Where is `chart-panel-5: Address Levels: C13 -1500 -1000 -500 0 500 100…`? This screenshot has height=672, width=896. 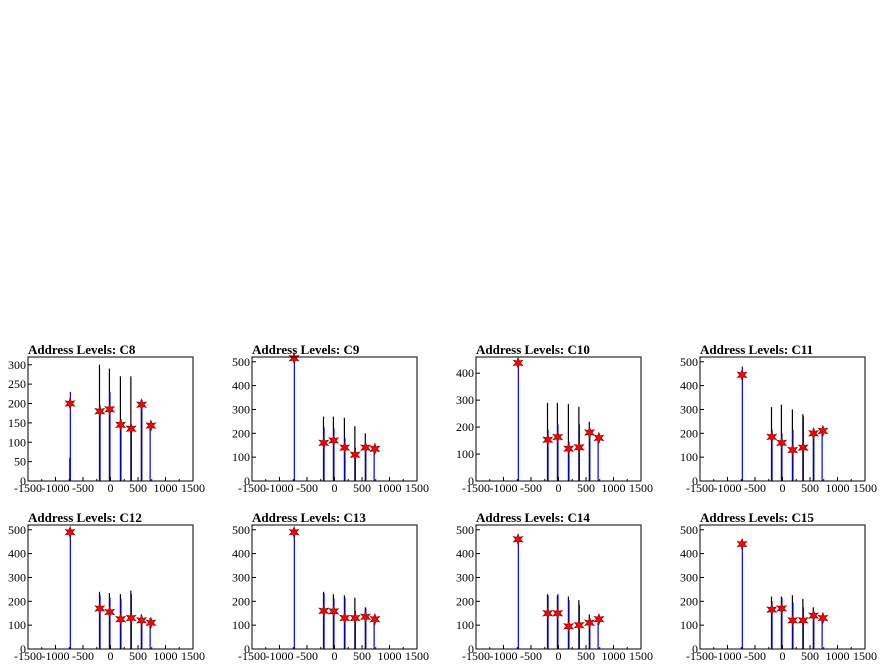 chart-panel-5: Address Levels: C13 -1500 -1000 -500 0 500 100… is located at coordinates (330, 586).